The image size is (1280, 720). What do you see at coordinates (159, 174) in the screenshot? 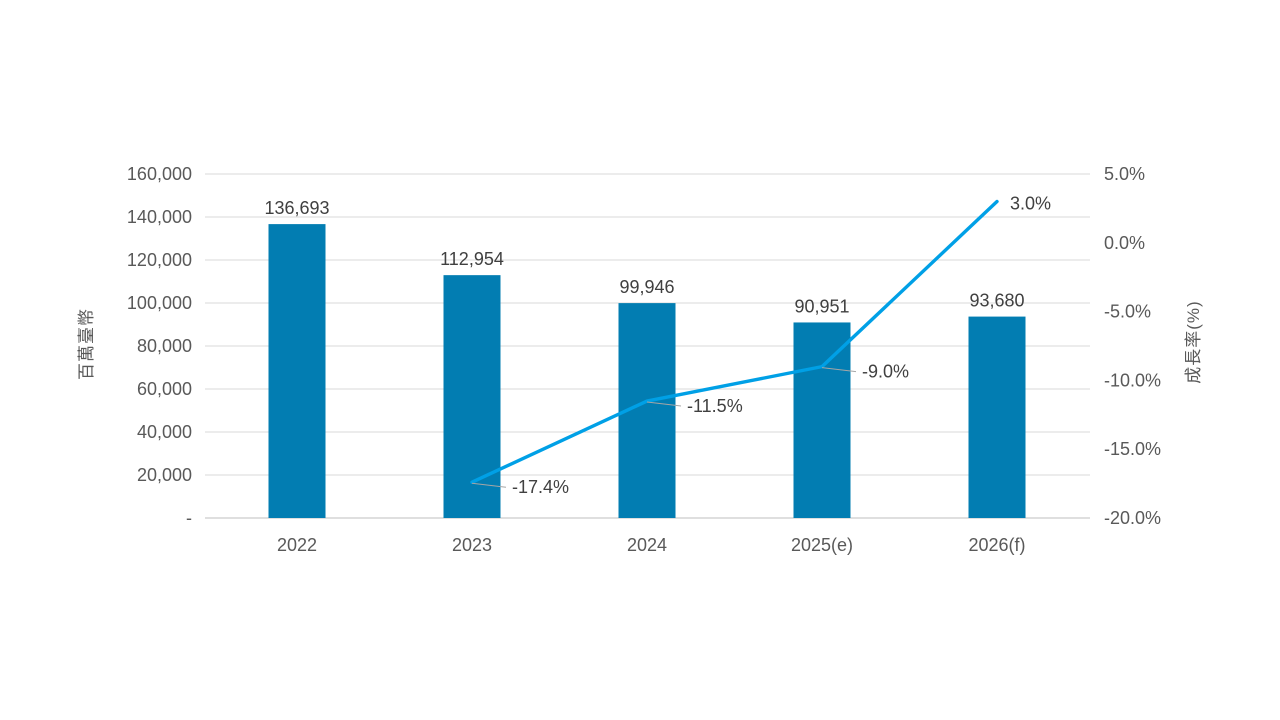
I see `left-axis-tick: 160,000` at bounding box center [159, 174].